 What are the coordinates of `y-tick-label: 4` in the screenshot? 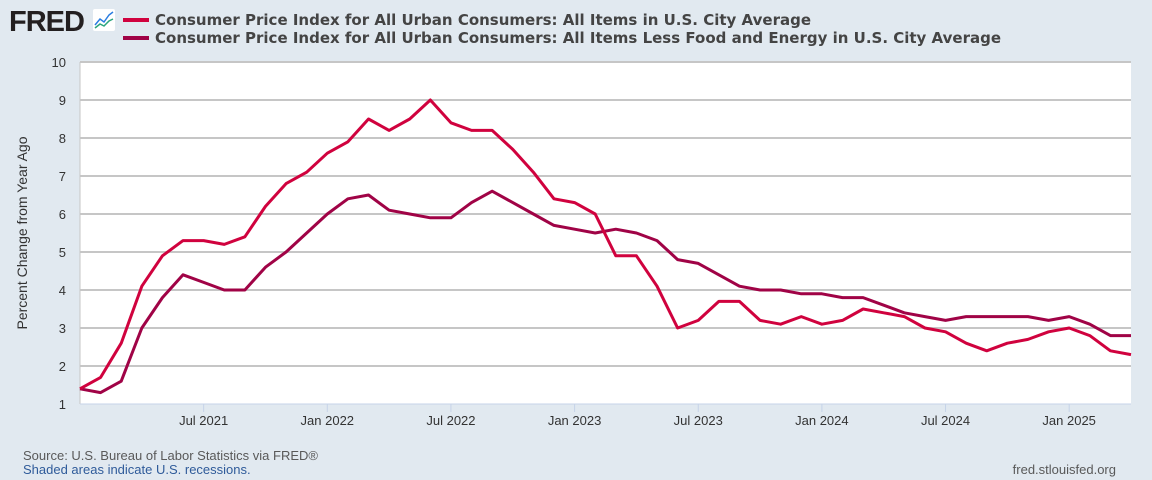 It's located at (62, 290).